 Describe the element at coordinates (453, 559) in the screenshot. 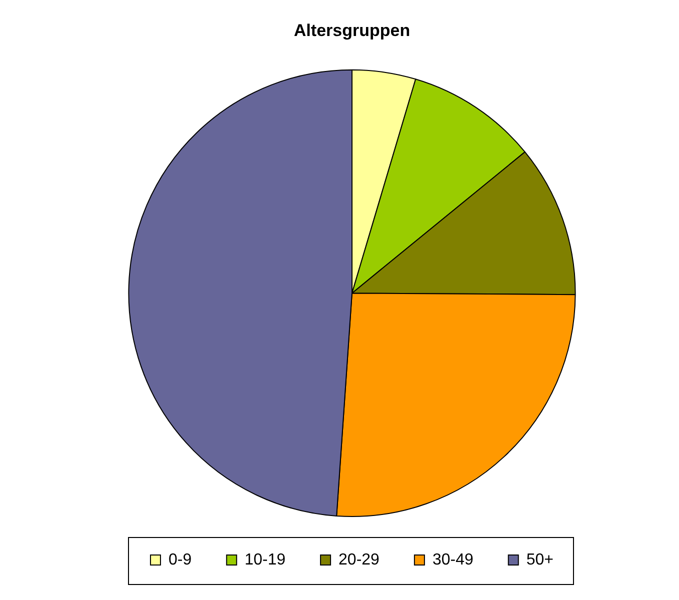

I see `legend-label: 30-49` at that location.